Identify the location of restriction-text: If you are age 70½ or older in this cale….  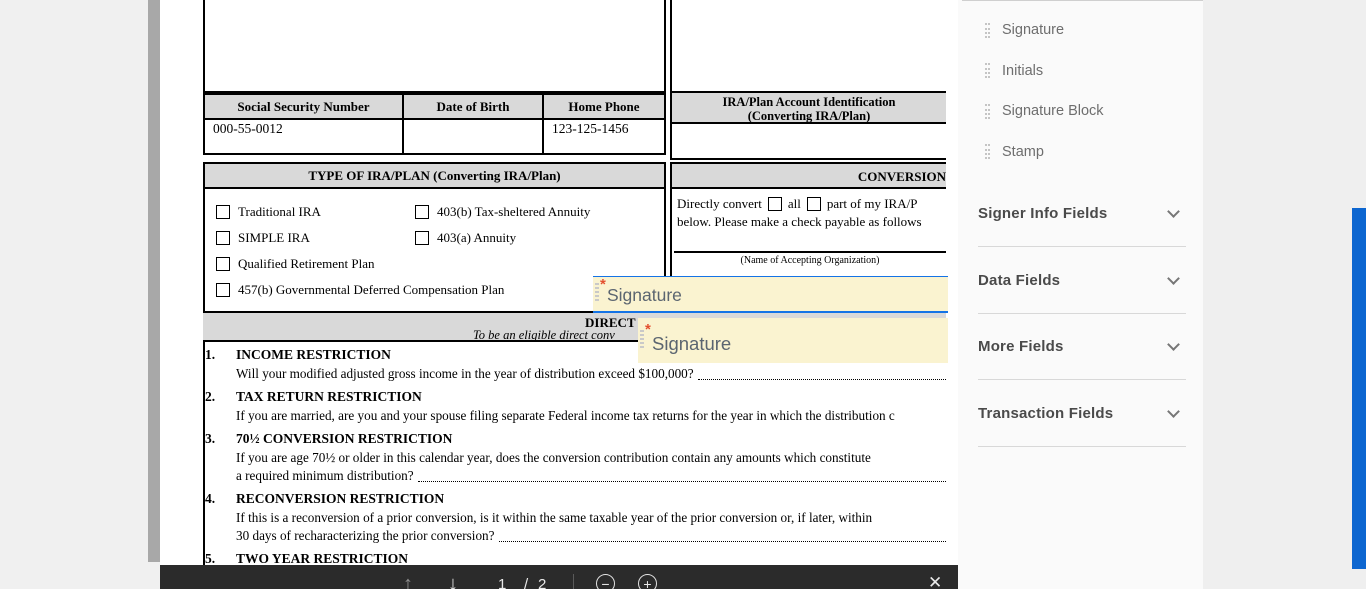
(553, 457).